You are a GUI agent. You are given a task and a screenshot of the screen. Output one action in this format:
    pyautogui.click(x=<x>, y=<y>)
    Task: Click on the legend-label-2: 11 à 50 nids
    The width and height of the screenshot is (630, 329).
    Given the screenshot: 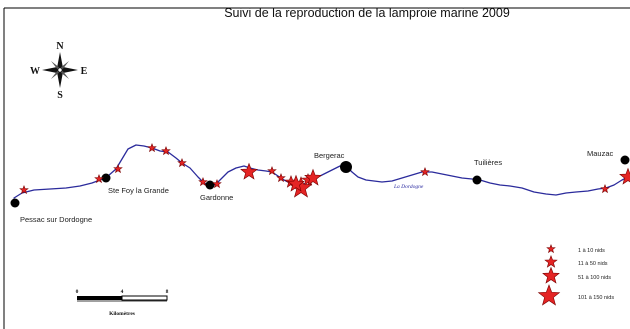 What is the action you would take?
    pyautogui.click(x=593, y=264)
    